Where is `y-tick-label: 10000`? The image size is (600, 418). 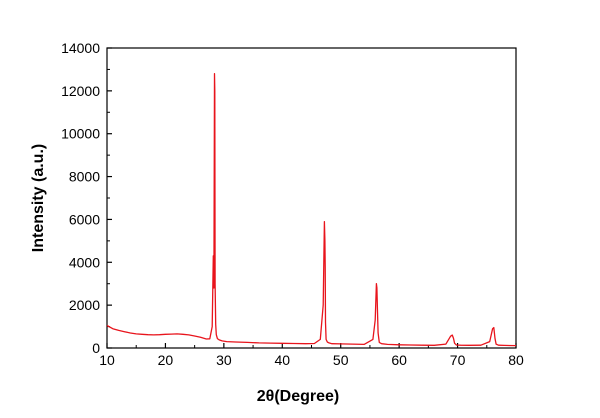
y-tick-label: 10000 is located at coordinates (80, 134).